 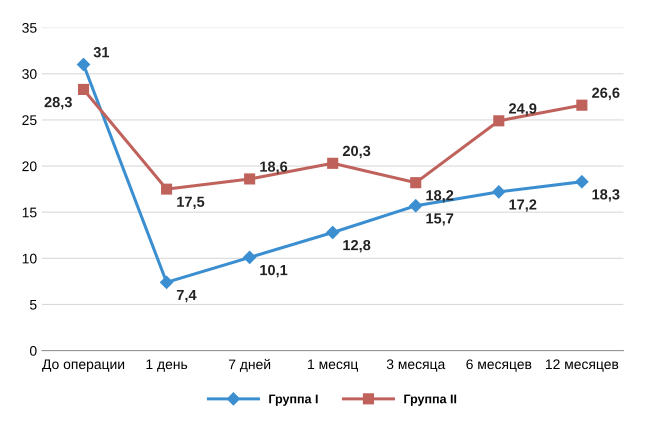 What do you see at coordinates (606, 195) in the screenshot?
I see `data-label: 18,3` at bounding box center [606, 195].